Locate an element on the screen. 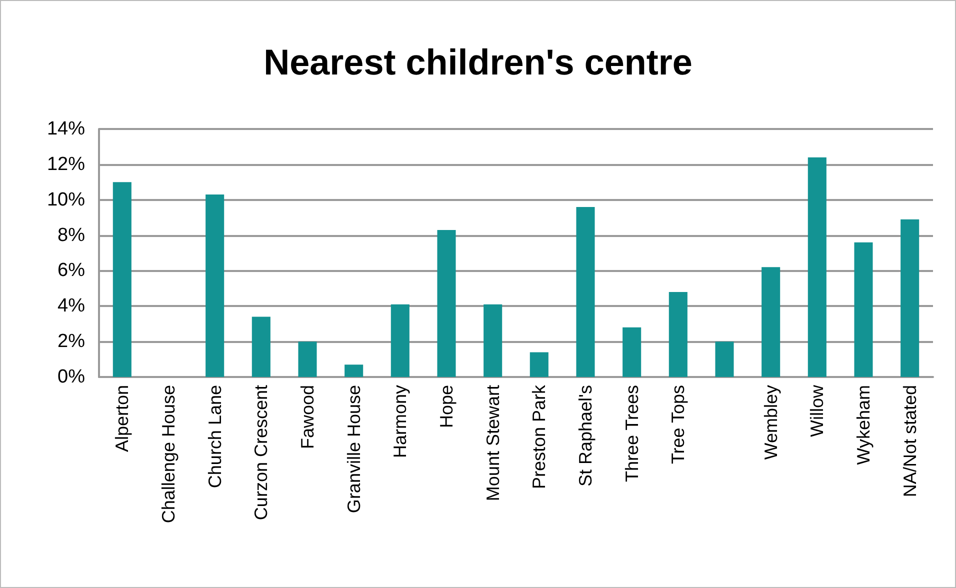 The image size is (956, 588). y-tick-label: 12% is located at coordinates (66, 164).